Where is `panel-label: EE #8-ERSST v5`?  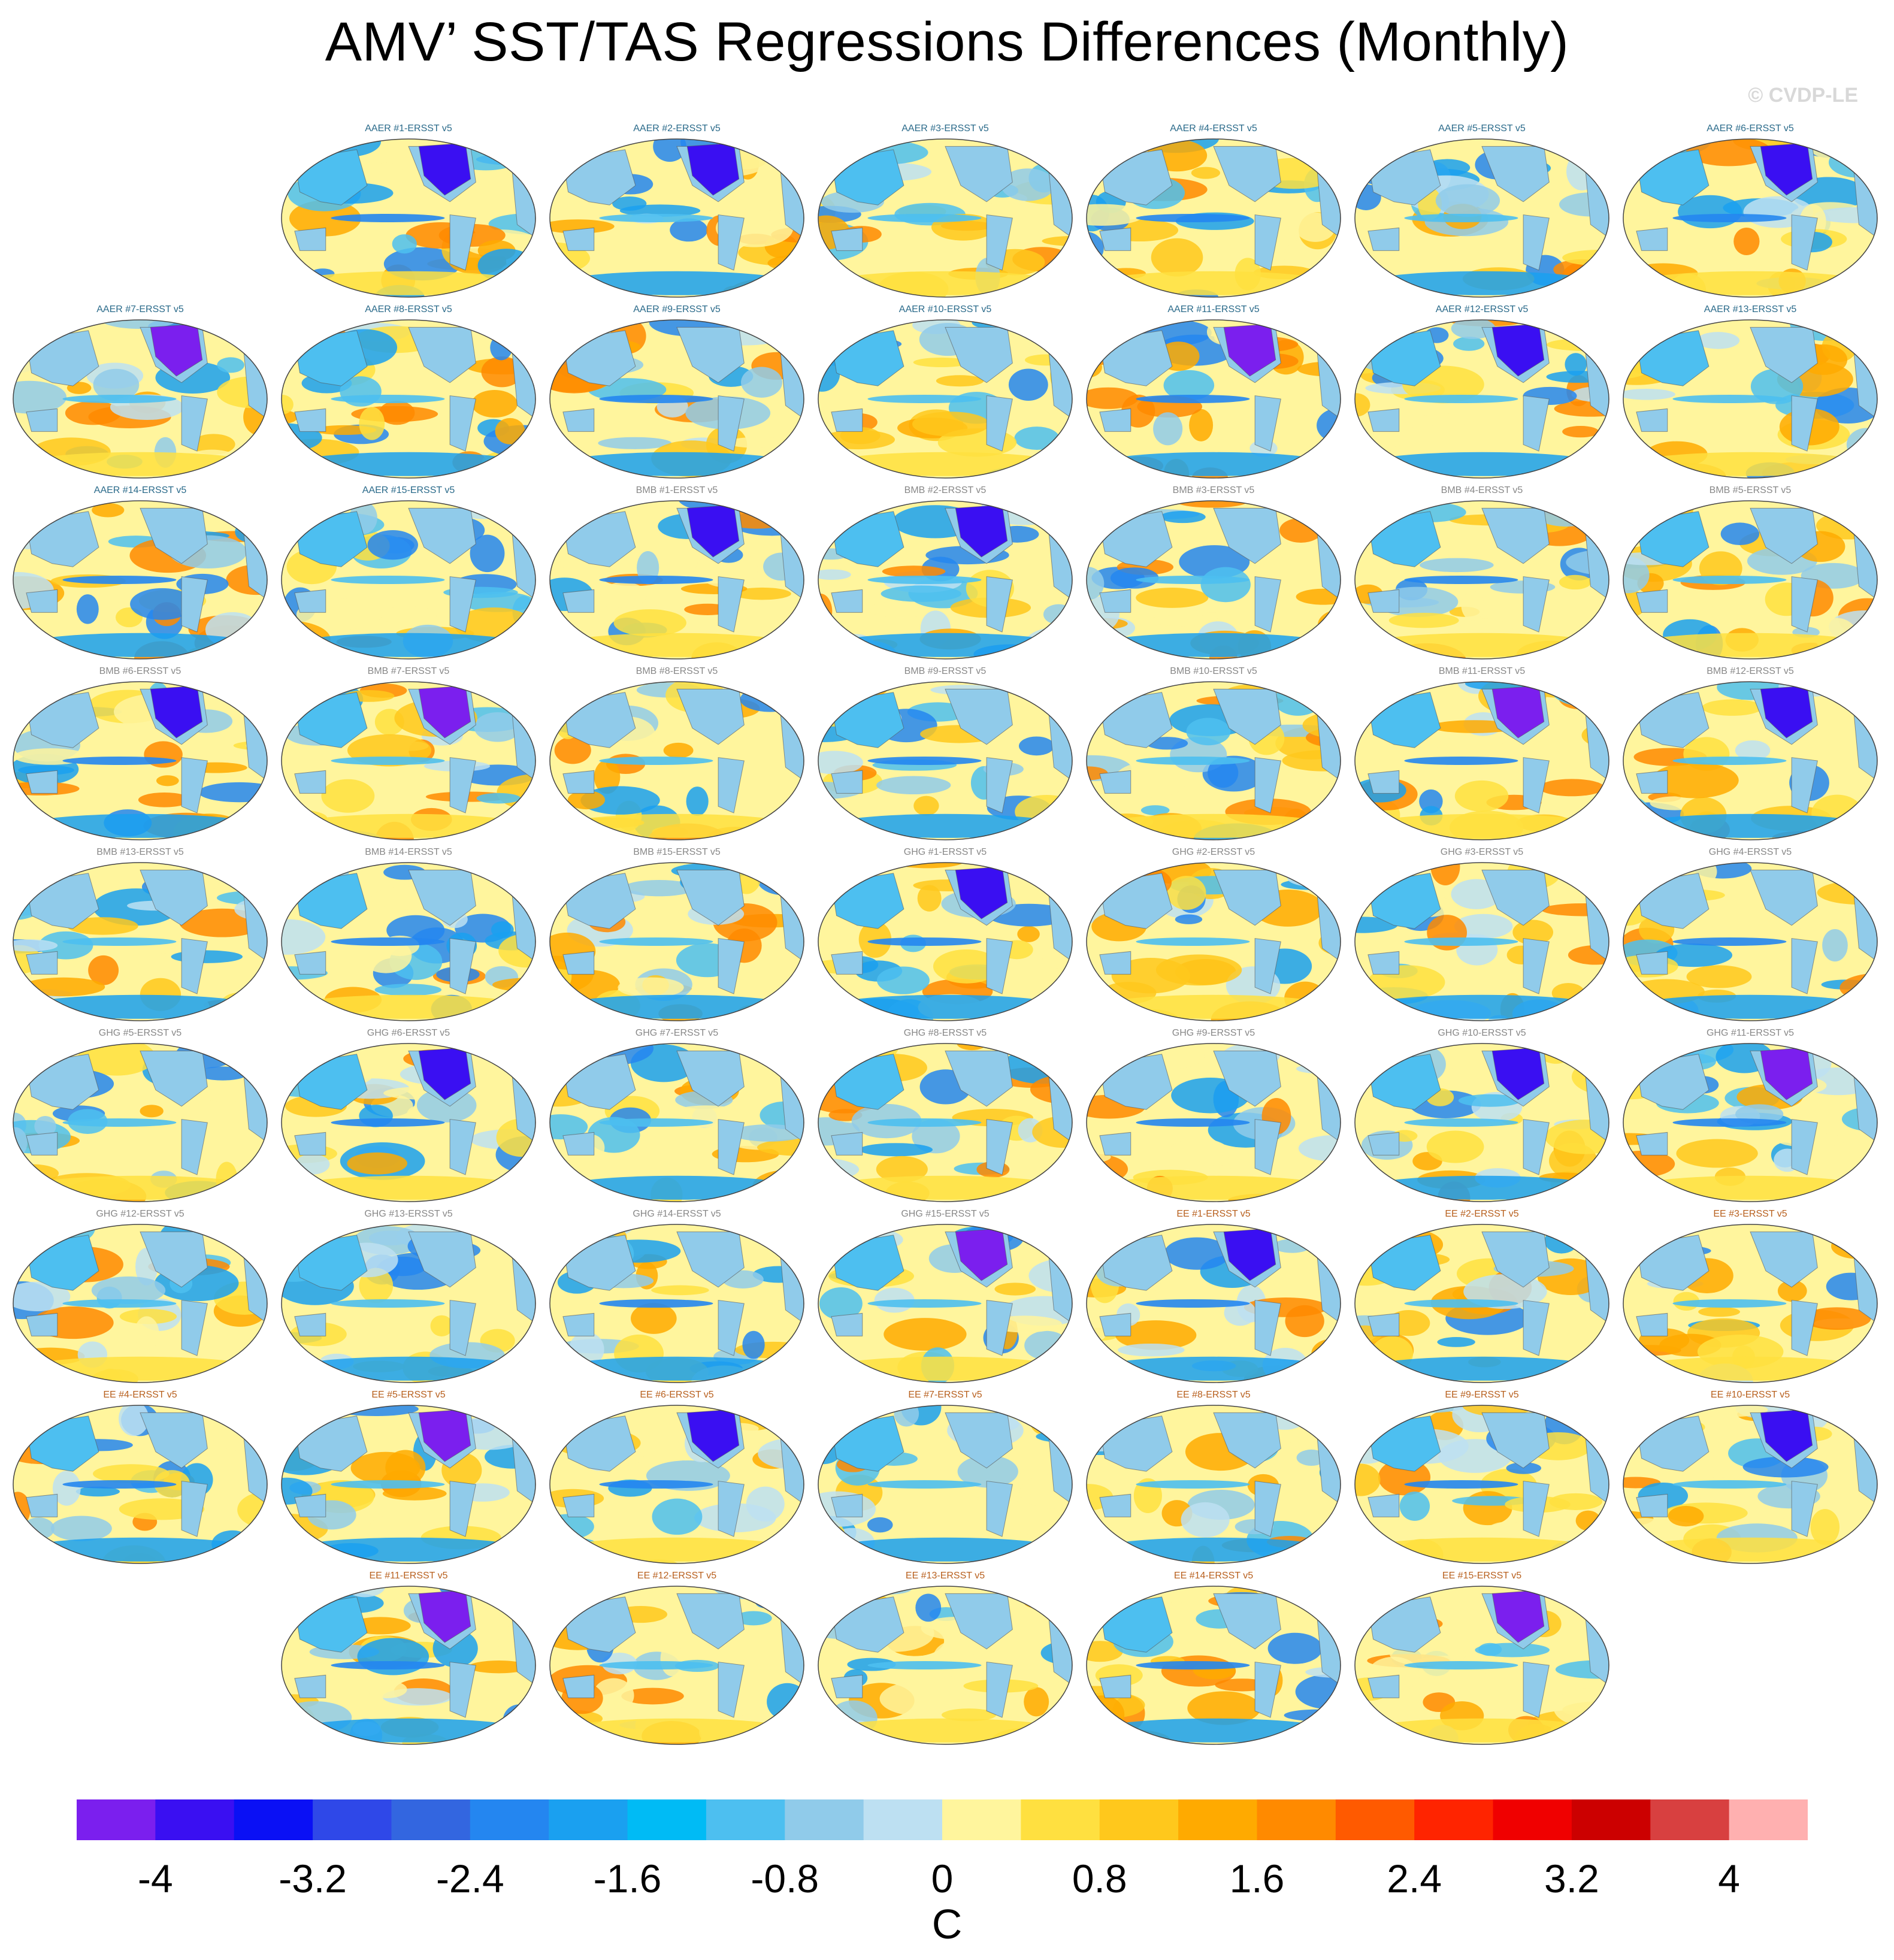 panel-label: EE #8-ERSST v5 is located at coordinates (1213, 1395).